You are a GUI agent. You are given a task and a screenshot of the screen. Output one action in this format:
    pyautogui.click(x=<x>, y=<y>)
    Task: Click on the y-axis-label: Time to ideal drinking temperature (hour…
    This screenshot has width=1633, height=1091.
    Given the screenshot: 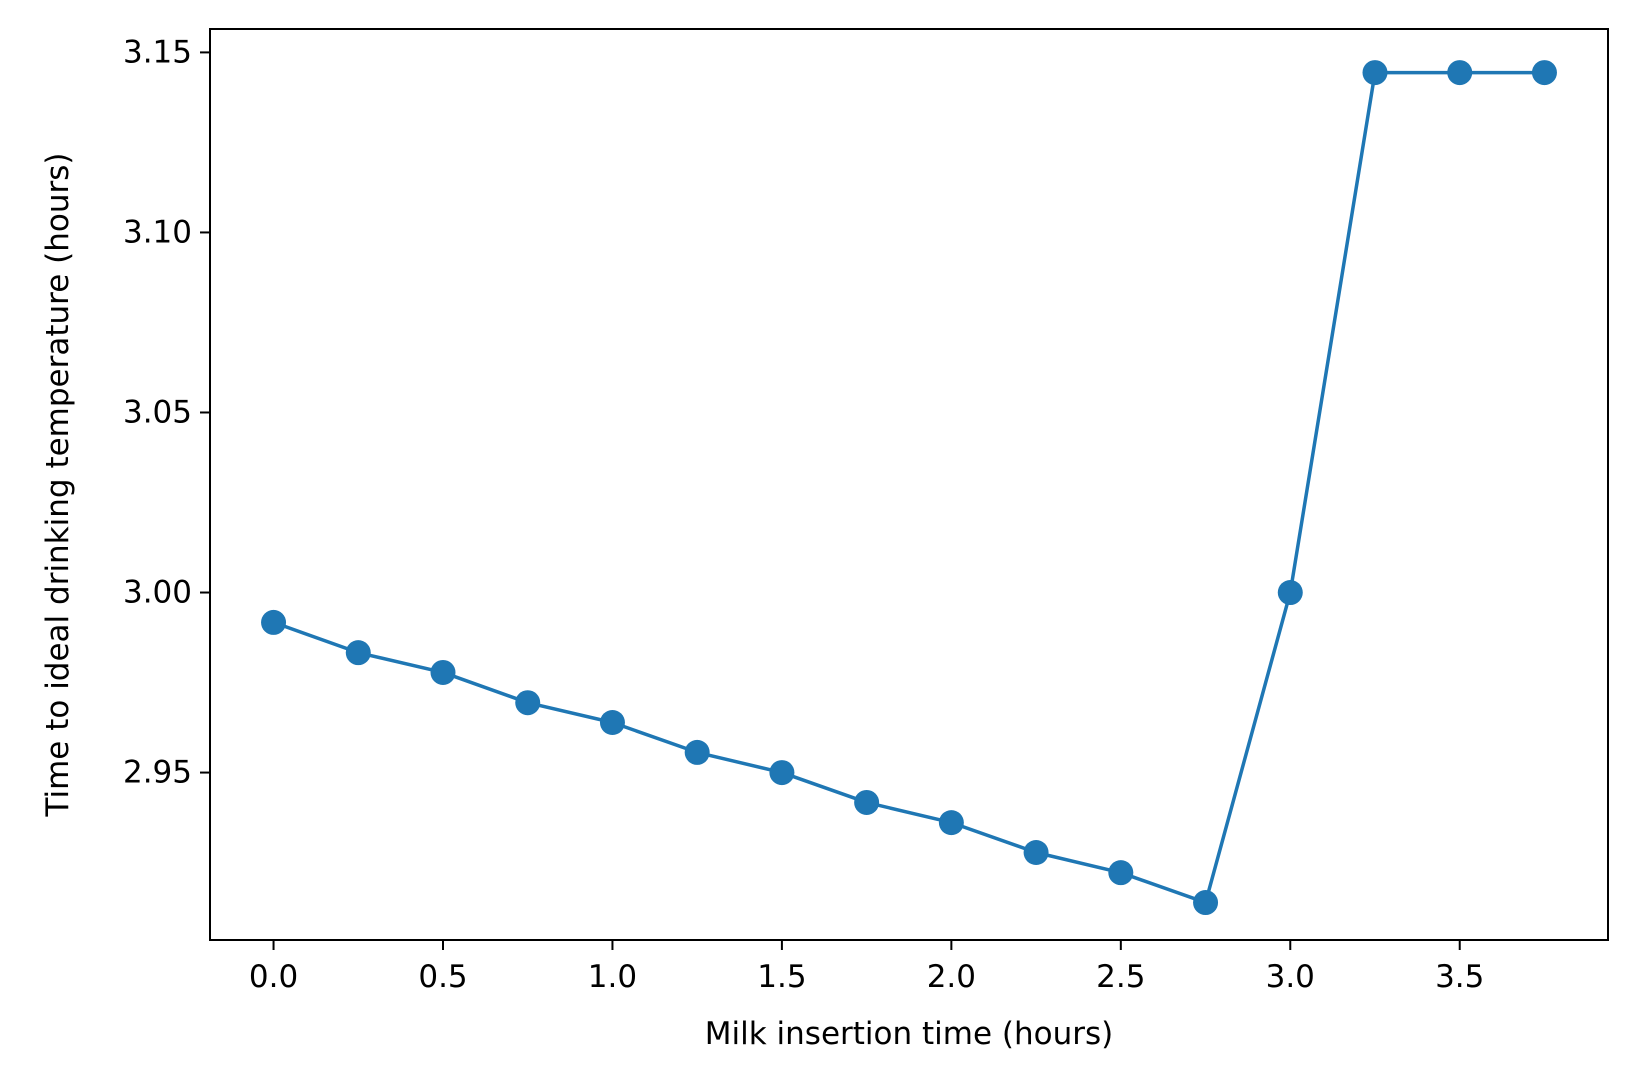 What is the action you would take?
    pyautogui.click(x=58, y=484)
    